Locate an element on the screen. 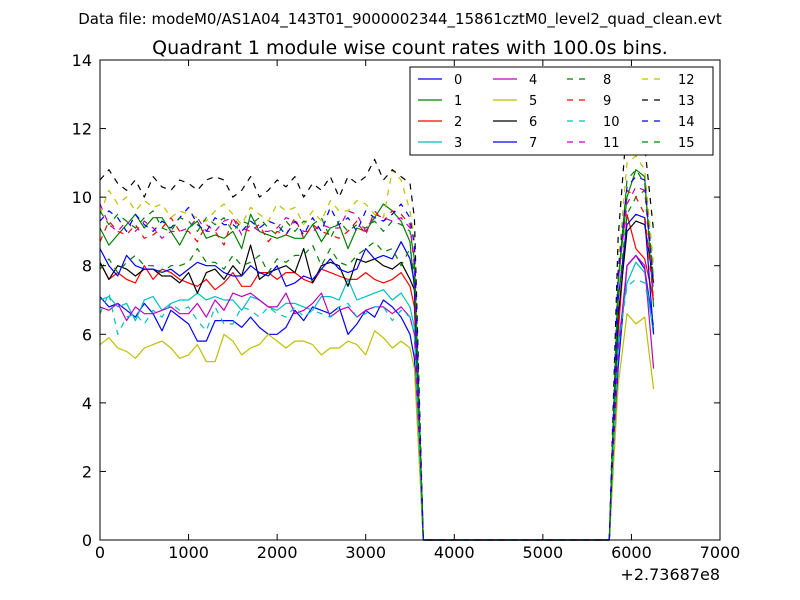 The height and width of the screenshot is (600, 800). x-tick-label: 5000 is located at coordinates (542, 552).